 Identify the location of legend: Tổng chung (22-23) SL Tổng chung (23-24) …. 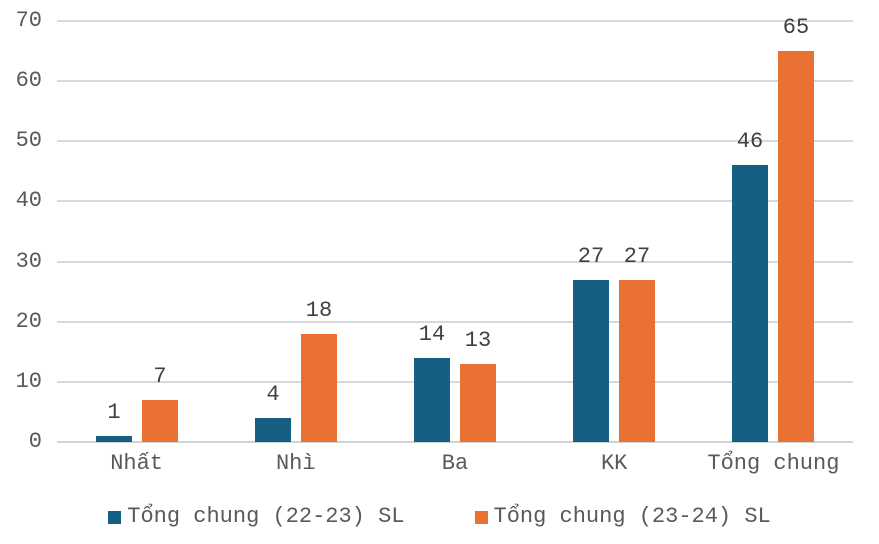
(439, 517).